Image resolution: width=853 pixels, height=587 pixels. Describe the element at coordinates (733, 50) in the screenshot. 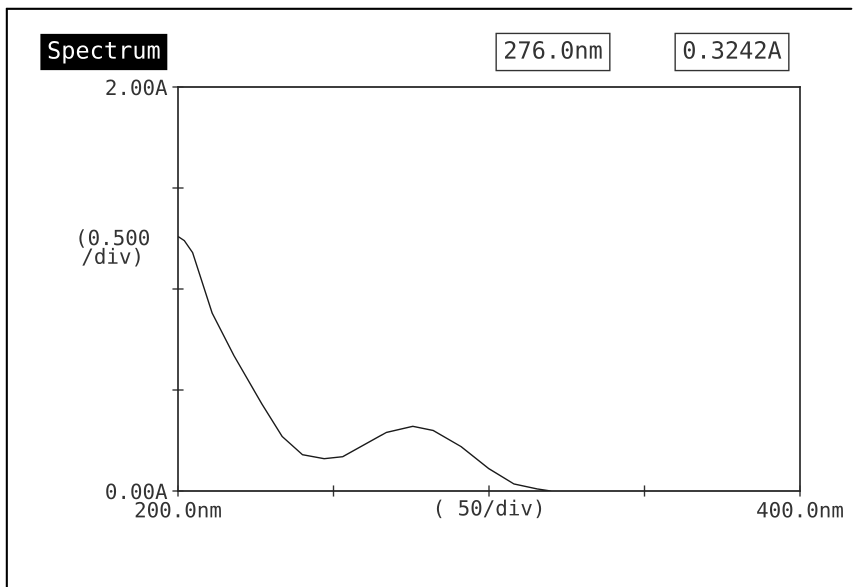

I see `text: 0.3242A` at that location.